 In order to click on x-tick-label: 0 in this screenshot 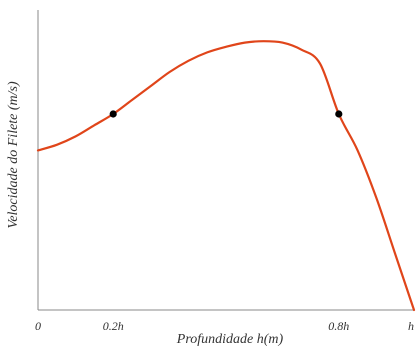, I will do `click(38, 326)`.